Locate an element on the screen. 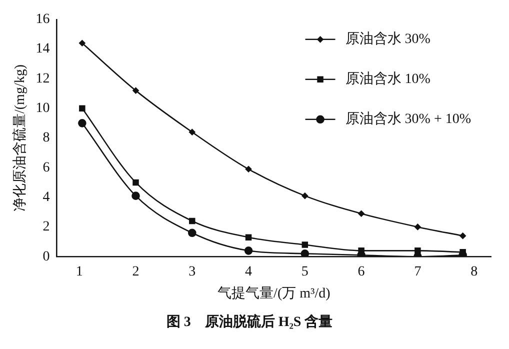  y-tick-label: 2 is located at coordinates (46, 227).